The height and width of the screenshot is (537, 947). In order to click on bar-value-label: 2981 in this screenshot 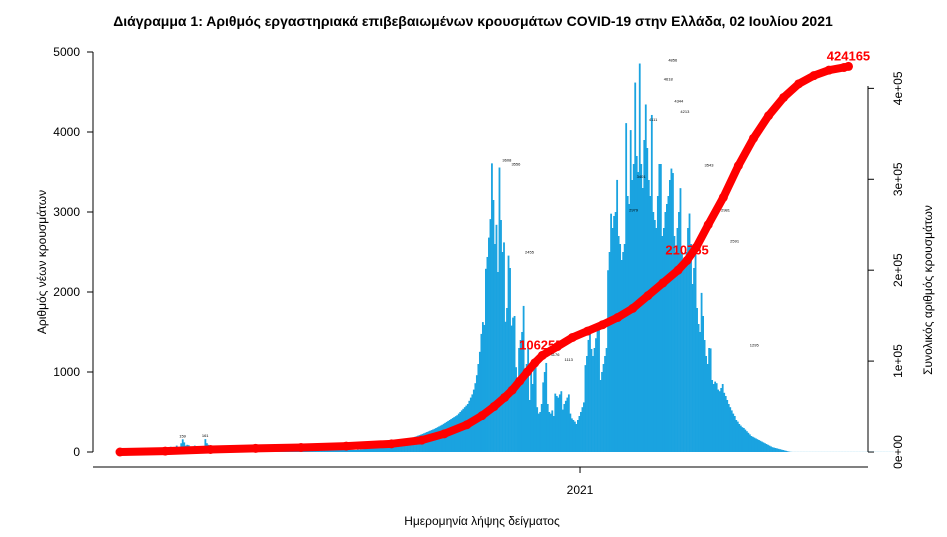, I will do `click(726, 210)`.